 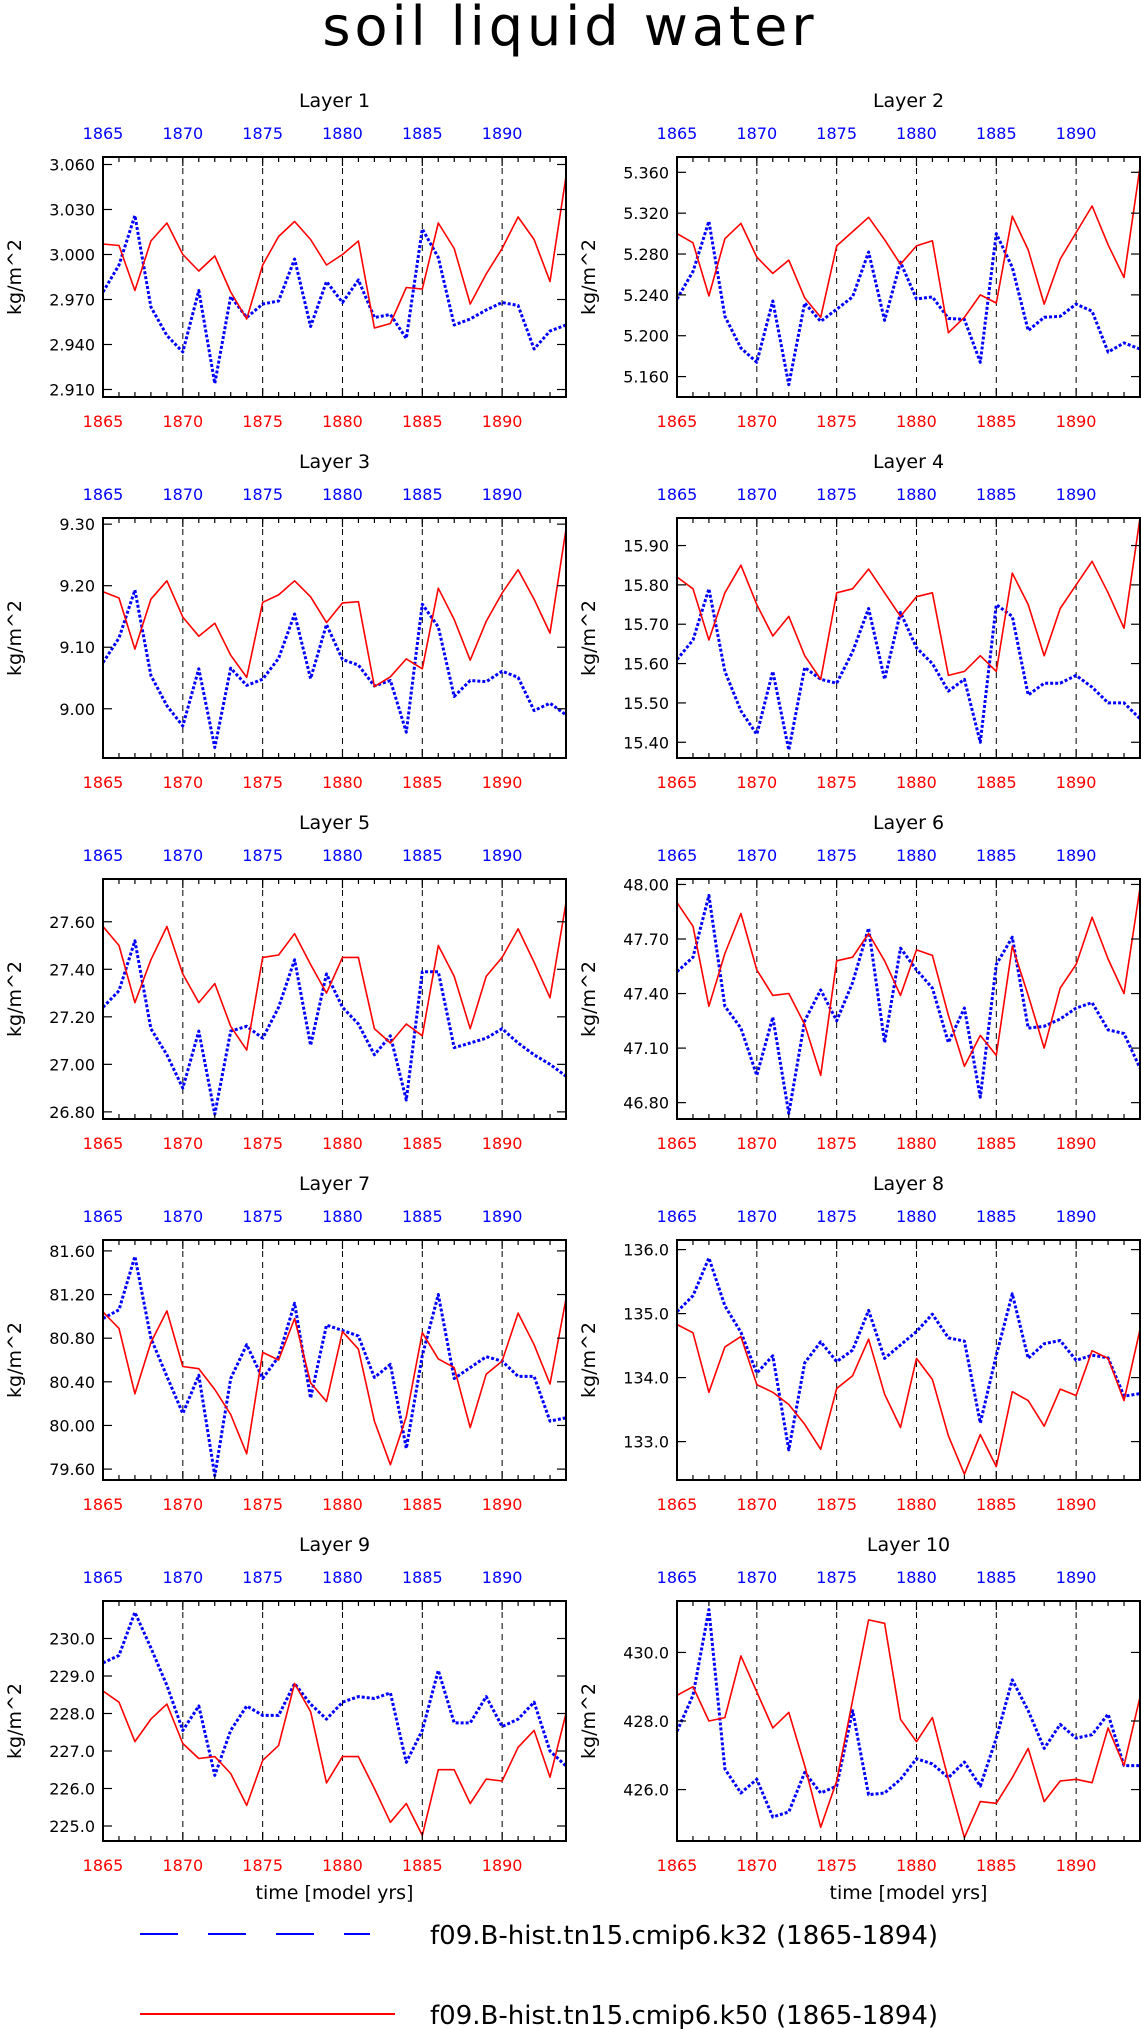 What do you see at coordinates (646, 172) in the screenshot?
I see `y-tick-label: 5.360` at bounding box center [646, 172].